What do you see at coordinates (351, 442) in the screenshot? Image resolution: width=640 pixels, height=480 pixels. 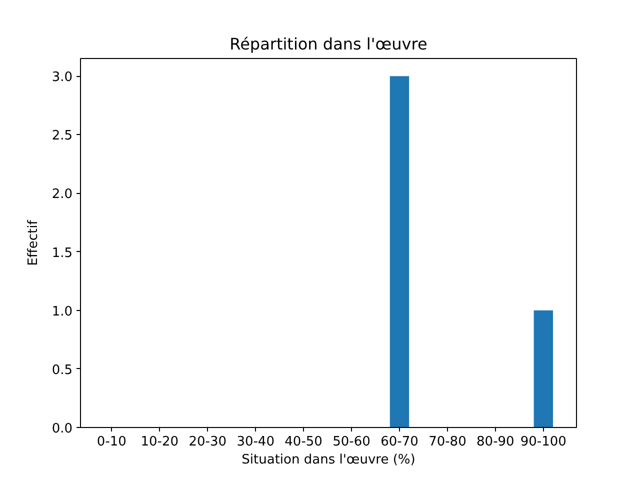 I see `x-tick-label: 50-60` at bounding box center [351, 442].